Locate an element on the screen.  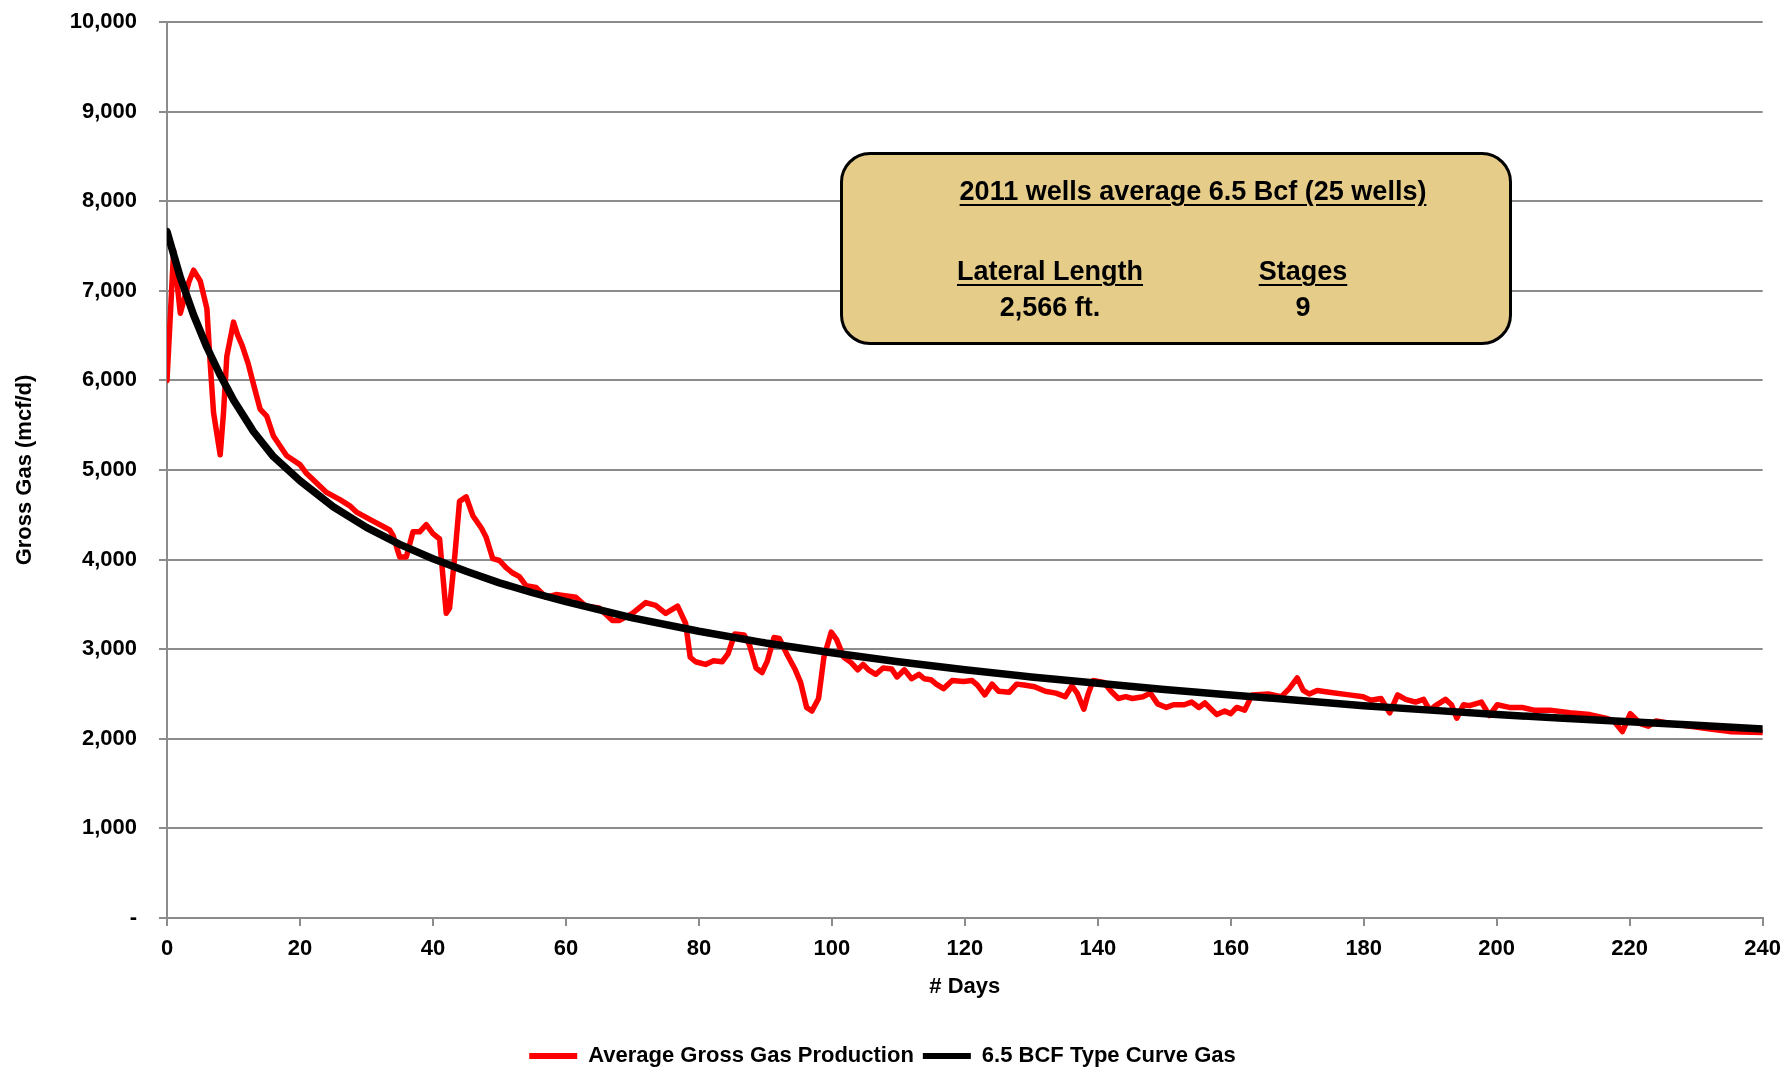
x-tick-label: 120 is located at coordinates (965, 948).